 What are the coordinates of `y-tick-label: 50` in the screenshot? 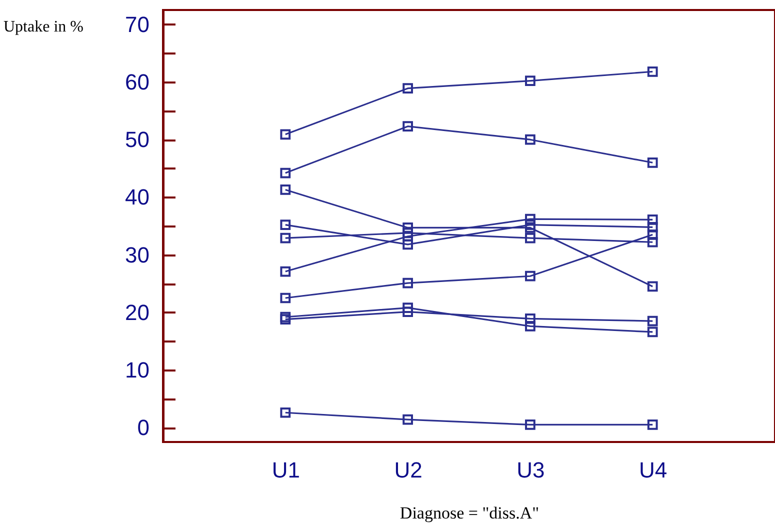 It's located at (137, 139).